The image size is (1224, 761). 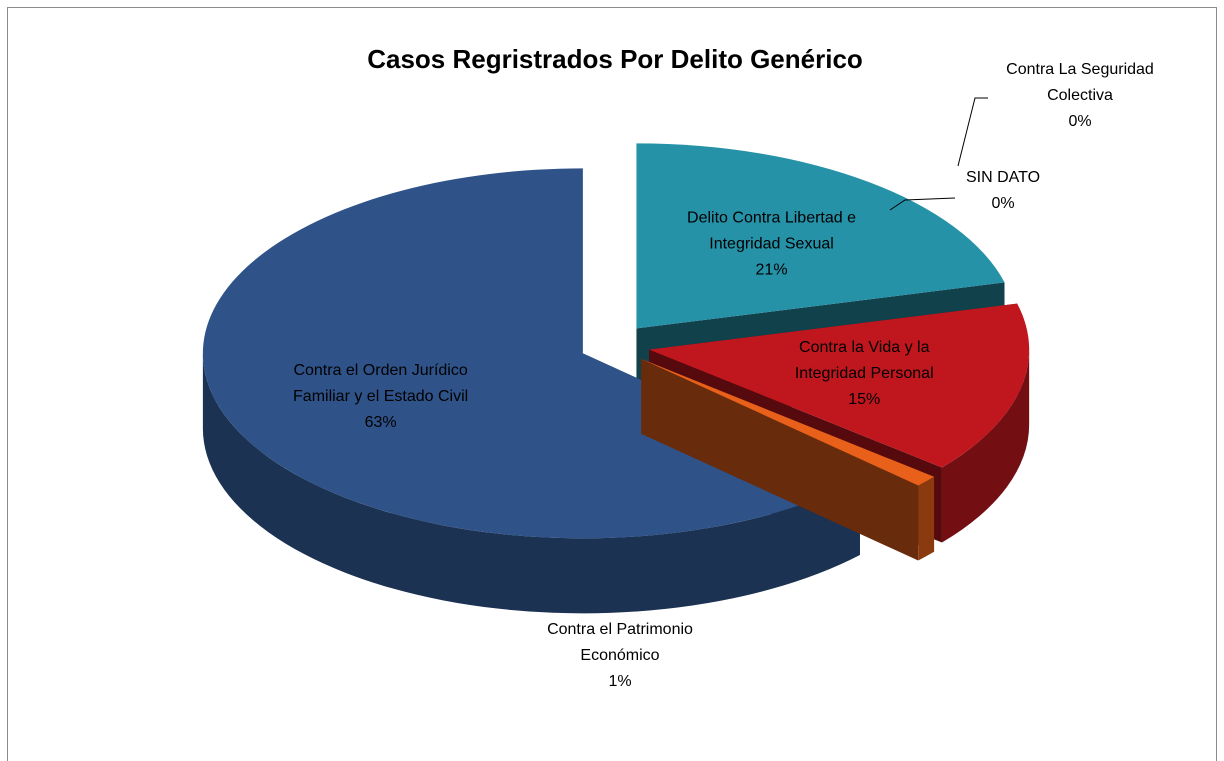 I want to click on slice, so click(x=788, y=459).